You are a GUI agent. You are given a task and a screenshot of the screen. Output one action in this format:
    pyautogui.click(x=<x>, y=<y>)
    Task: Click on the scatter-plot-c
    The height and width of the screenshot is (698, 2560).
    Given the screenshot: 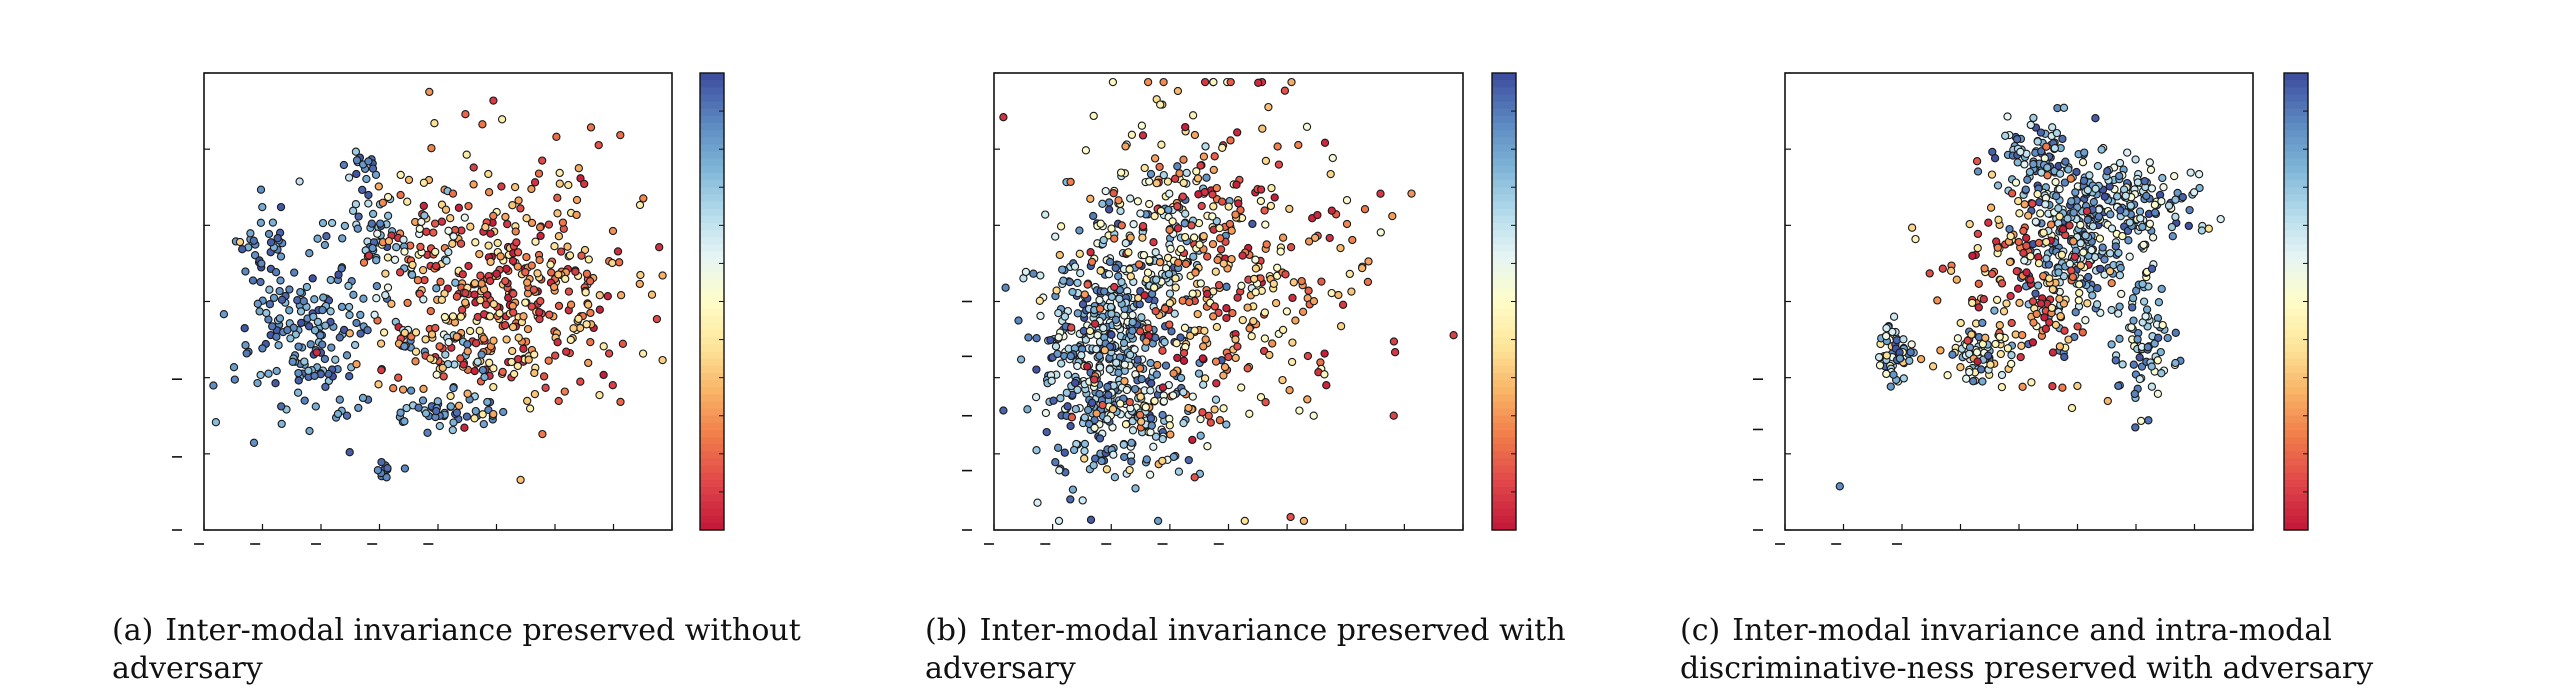 What is the action you would take?
    pyautogui.click(x=2031, y=308)
    